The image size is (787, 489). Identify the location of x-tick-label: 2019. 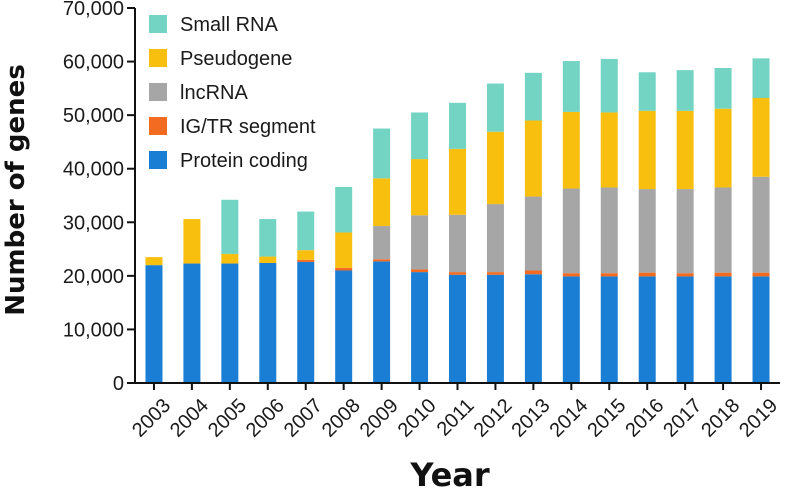
(758, 418).